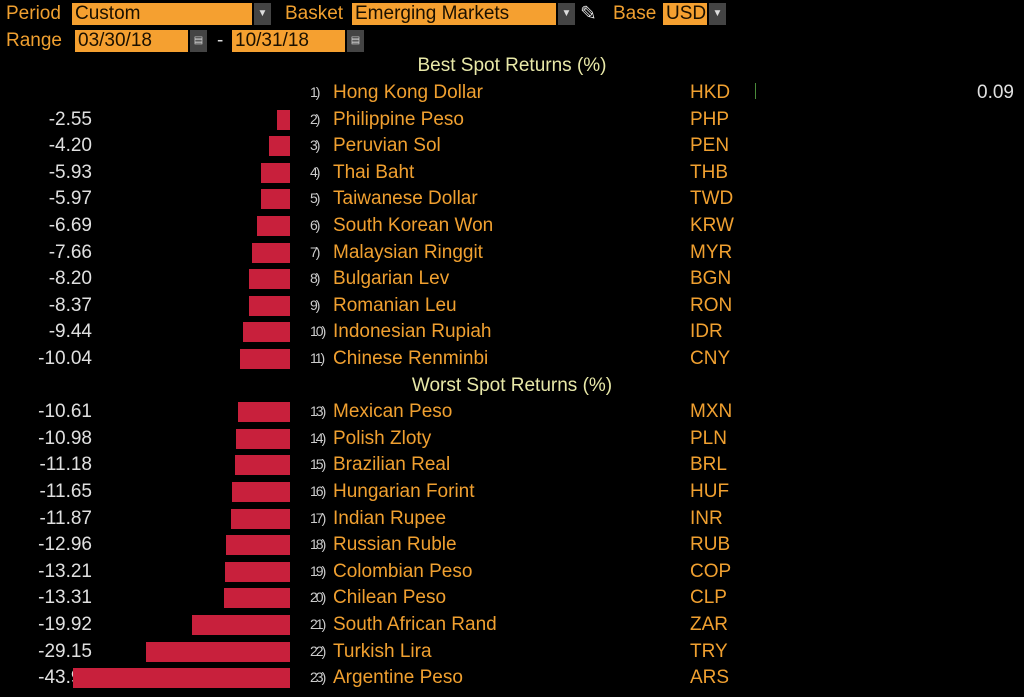 The image size is (1024, 697). Describe the element at coordinates (392, 465) in the screenshot. I see `currency-name: Brazilian Real` at that location.